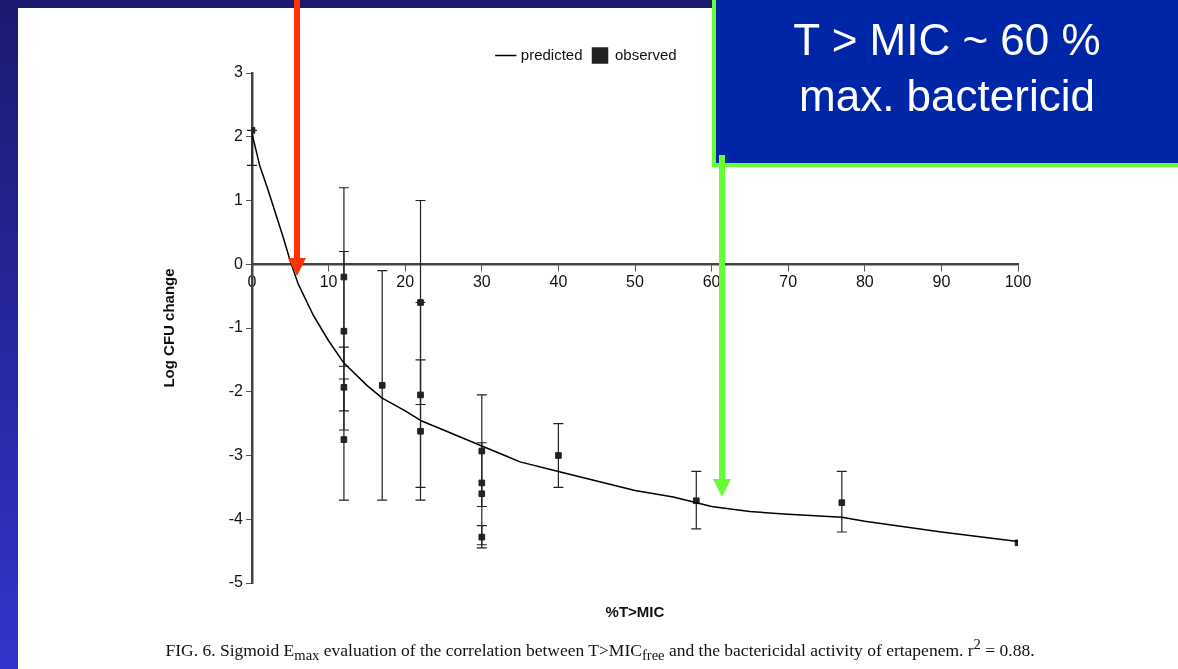  What do you see at coordinates (1018, 282) in the screenshot?
I see `x-tick-label: 100` at bounding box center [1018, 282].